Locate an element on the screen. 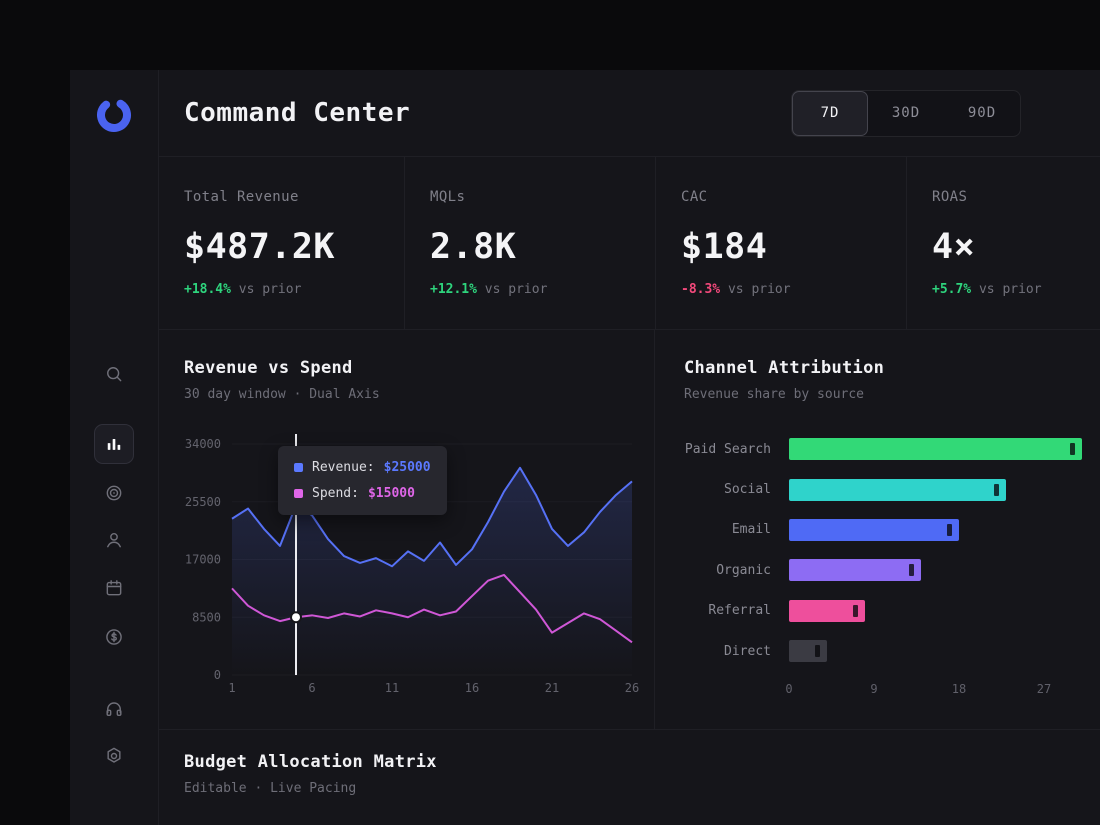  x-tick-label: 18 is located at coordinates (959, 689).